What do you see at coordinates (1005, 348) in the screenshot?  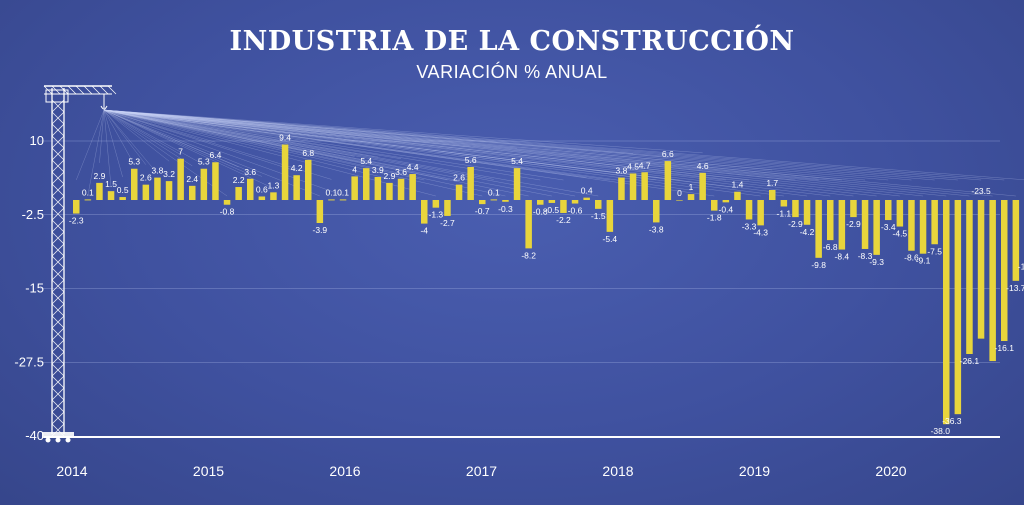 I see `data-label: -16.1` at bounding box center [1005, 348].